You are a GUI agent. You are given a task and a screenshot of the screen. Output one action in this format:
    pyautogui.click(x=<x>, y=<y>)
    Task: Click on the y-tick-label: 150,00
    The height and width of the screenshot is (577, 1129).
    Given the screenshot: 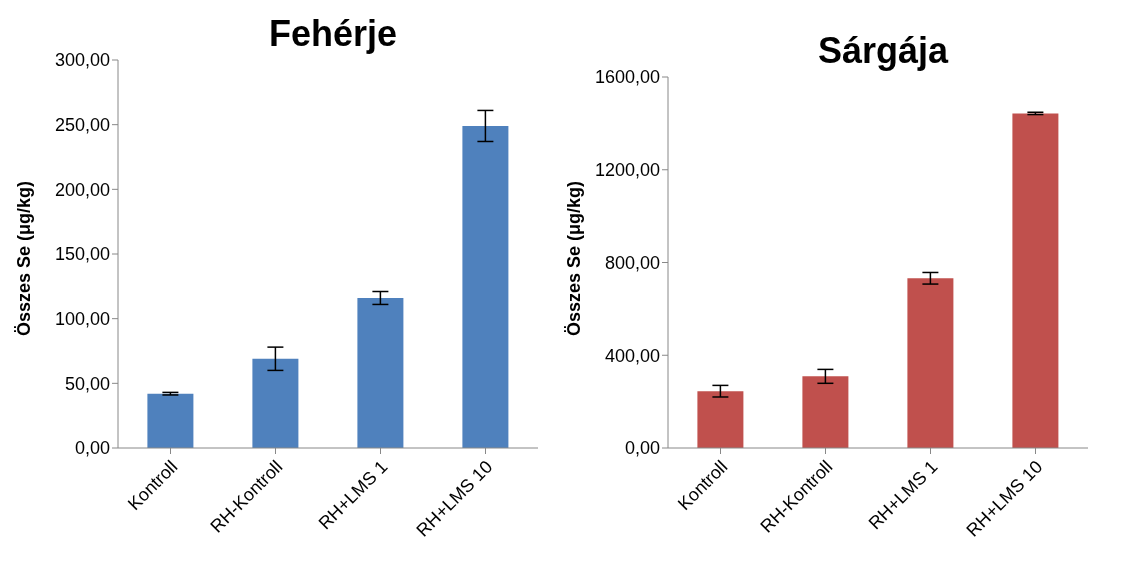 What is the action you would take?
    pyautogui.click(x=82, y=254)
    